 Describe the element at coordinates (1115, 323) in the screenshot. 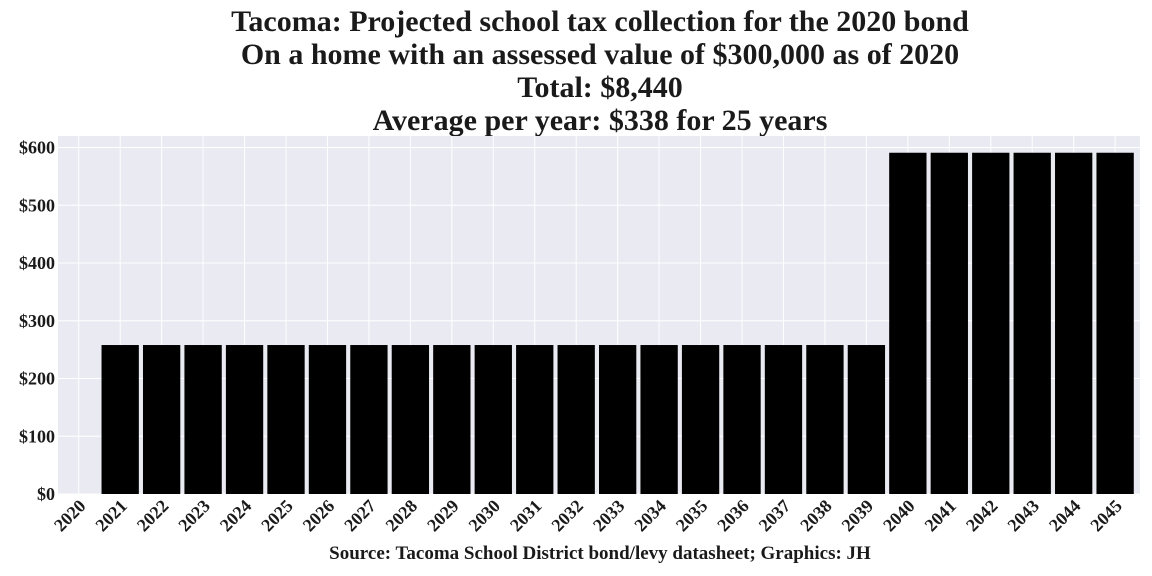

I see `bar-2045` at that location.